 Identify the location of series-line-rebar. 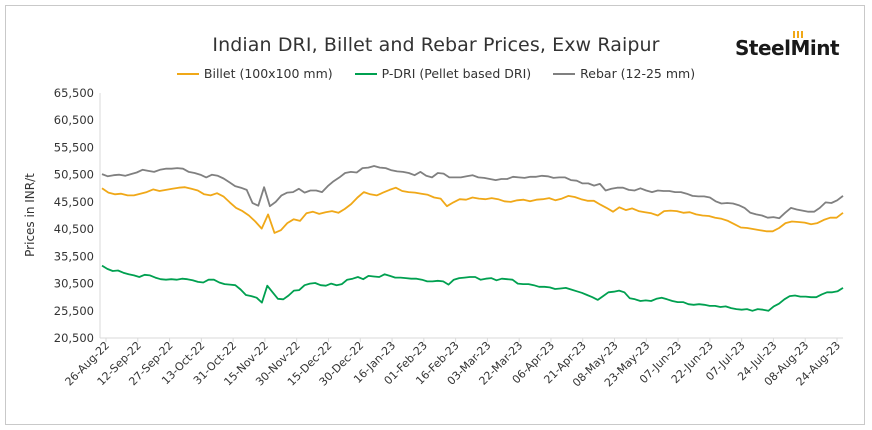
(472, 192).